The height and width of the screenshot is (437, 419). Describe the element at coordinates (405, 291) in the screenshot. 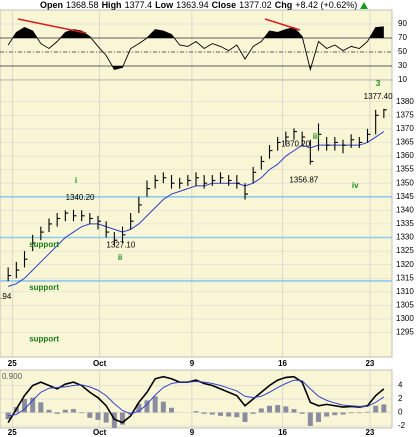

I see `y-tick-label: 1310` at that location.